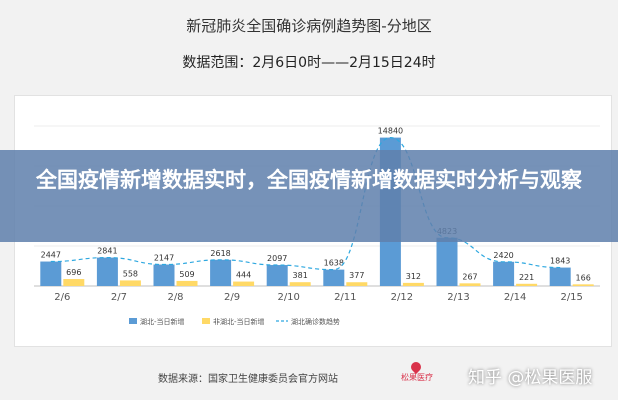  Describe the element at coordinates (503, 255) in the screenshot. I see `data-label-hubei: 2420` at that location.